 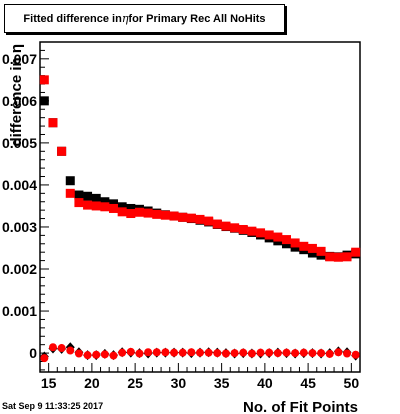 I want to click on x-tick-label: 45, so click(x=308, y=383).